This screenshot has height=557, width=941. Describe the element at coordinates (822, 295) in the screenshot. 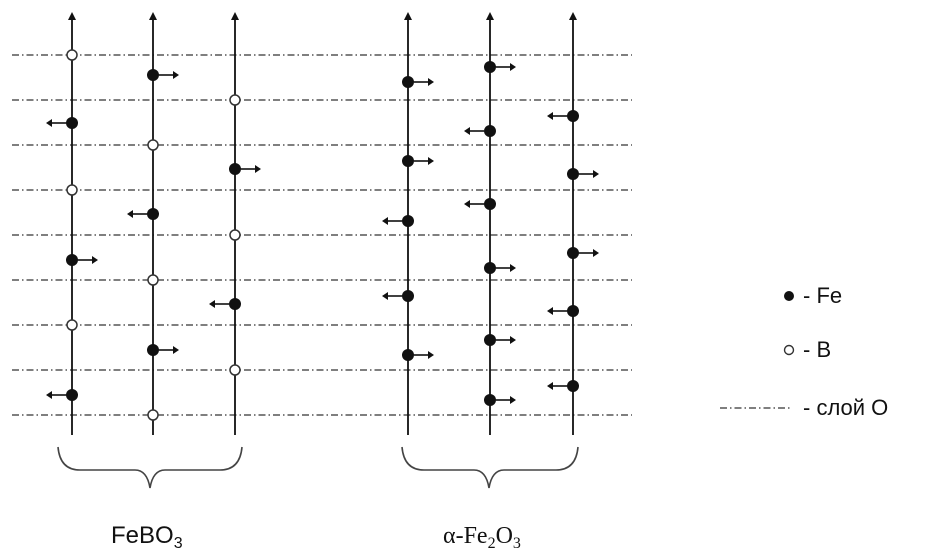

I see `legend-fe-label: - Fe` at that location.